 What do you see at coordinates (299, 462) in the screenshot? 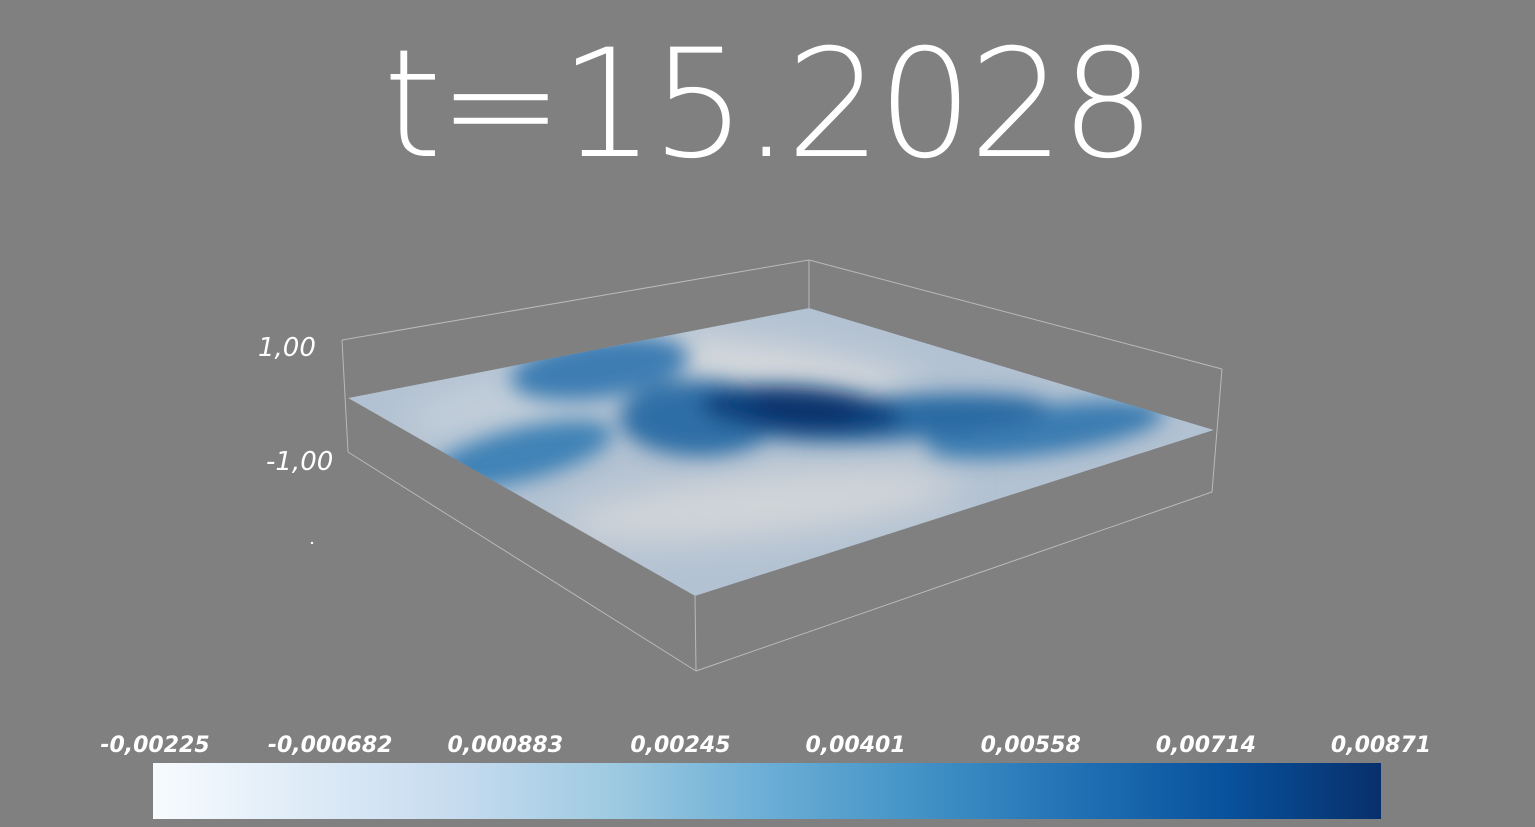
I see `z-axis-tick-bottom: -1,00` at bounding box center [299, 462].